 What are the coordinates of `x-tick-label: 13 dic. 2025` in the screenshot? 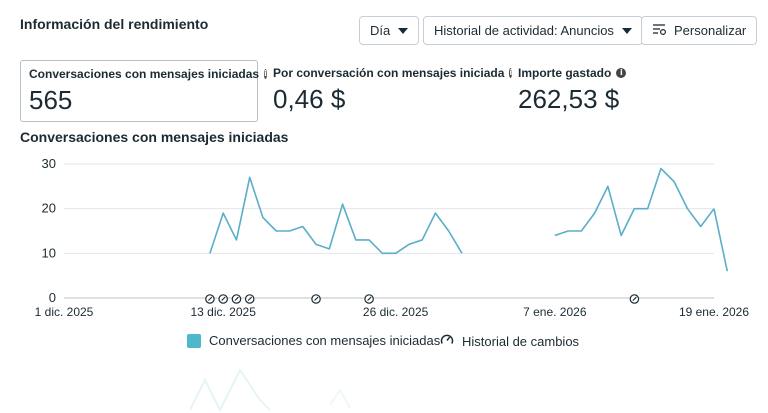 It's located at (223, 312).